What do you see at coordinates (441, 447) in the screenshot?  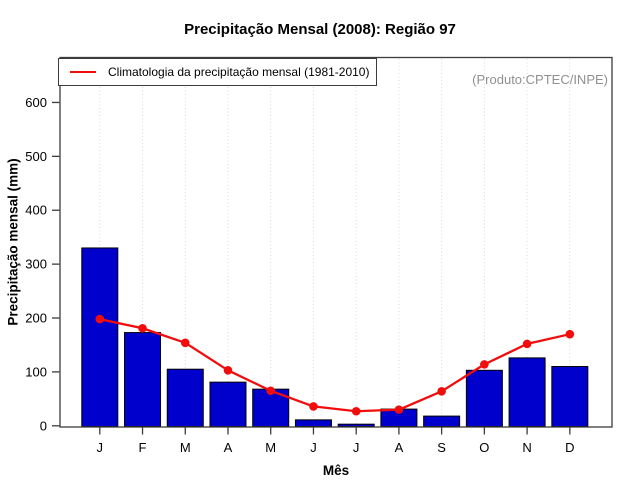 I see `x-tick-label: S` at bounding box center [441, 447].